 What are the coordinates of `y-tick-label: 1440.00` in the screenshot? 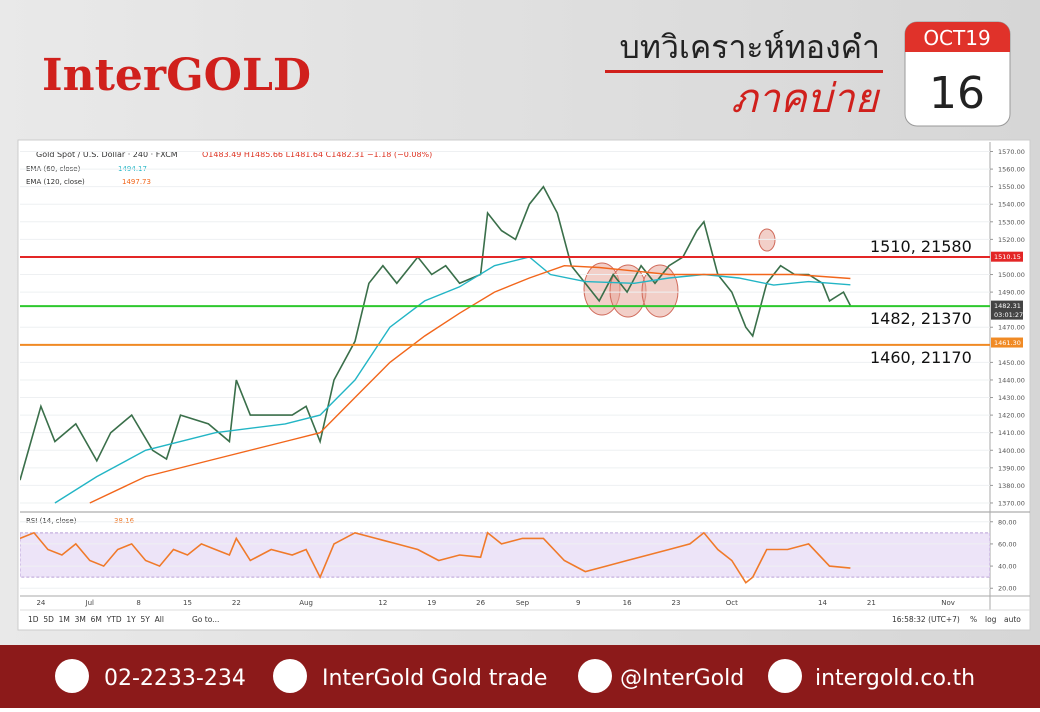 It's located at (1011, 380).